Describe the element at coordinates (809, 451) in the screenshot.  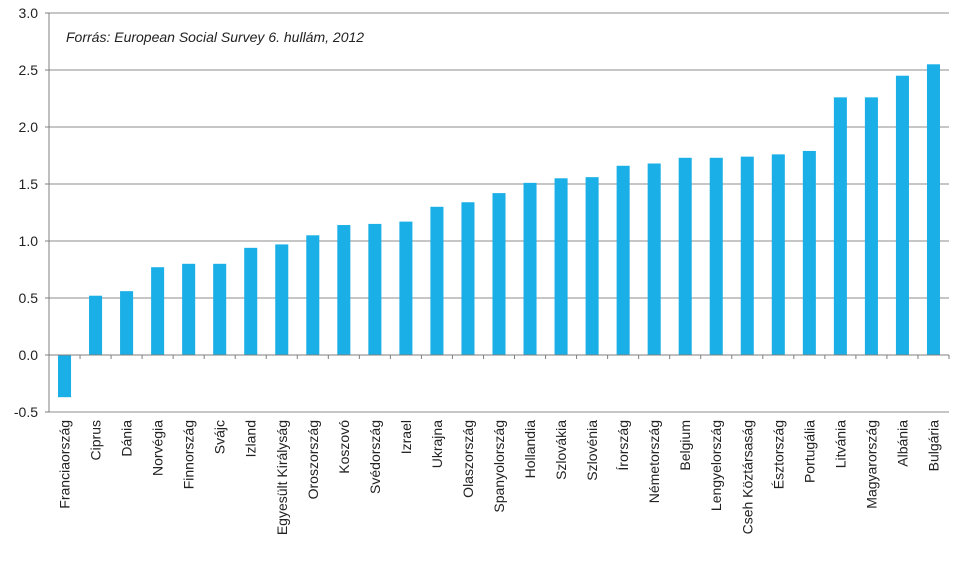
I see `x-tick-label: Portugália` at that location.